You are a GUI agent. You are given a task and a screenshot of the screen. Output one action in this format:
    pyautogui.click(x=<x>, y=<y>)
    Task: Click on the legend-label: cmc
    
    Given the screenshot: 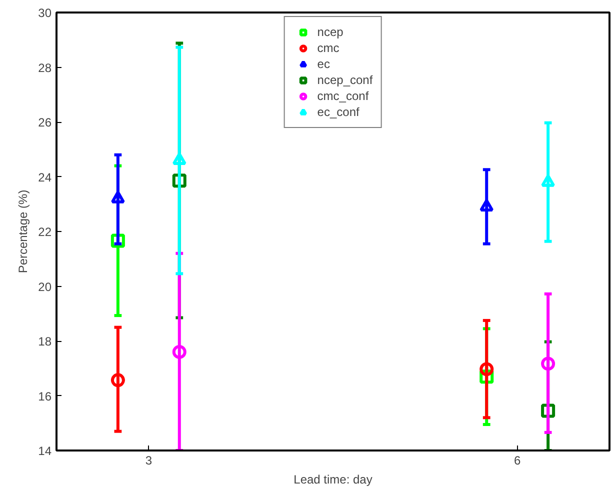 What is the action you would take?
    pyautogui.click(x=328, y=48)
    